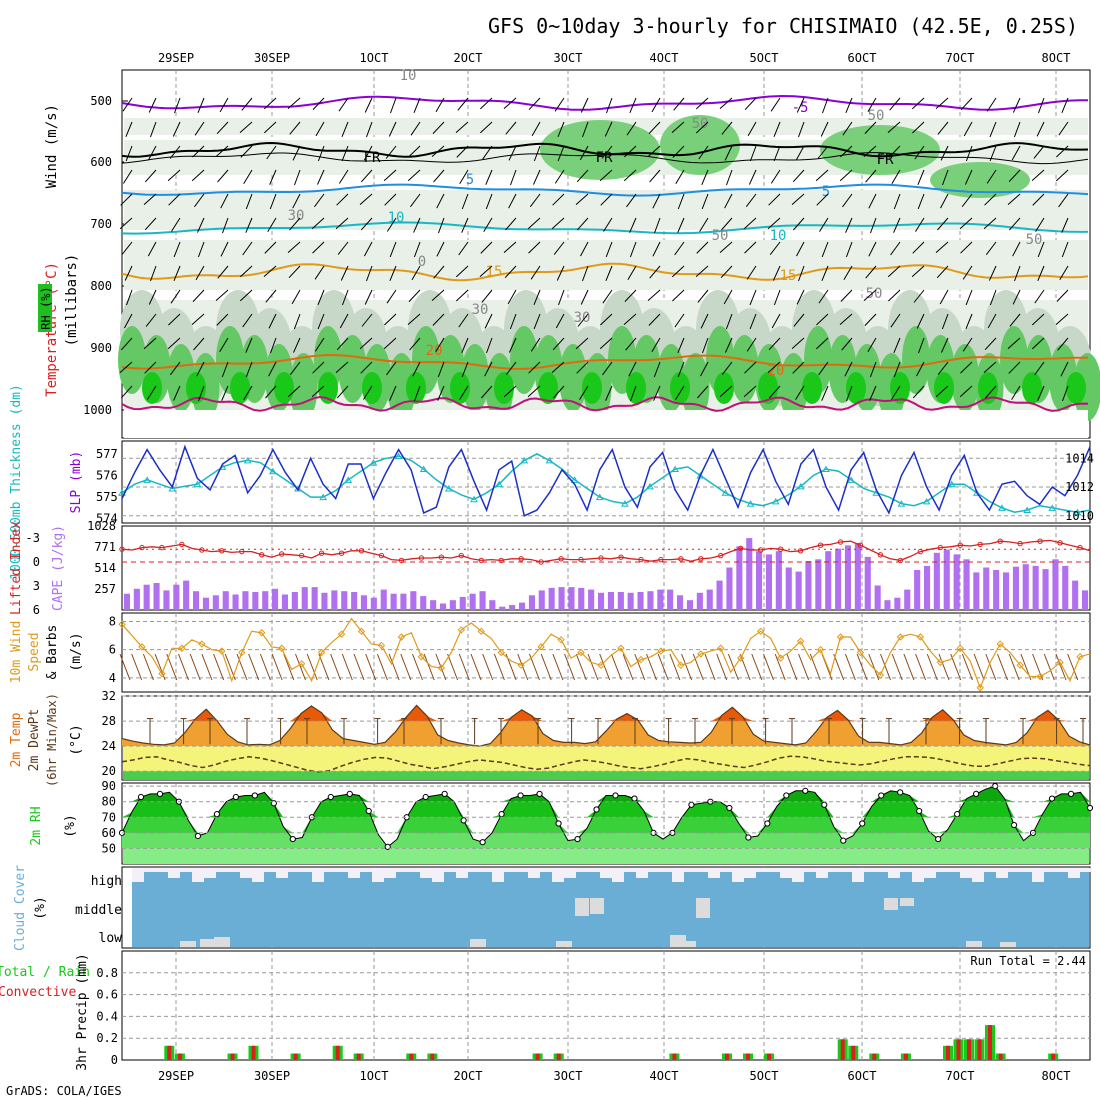 The height and width of the screenshot is (1100, 1100). What do you see at coordinates (468, 1076) in the screenshot?
I see `time-label-bottom-3: 2OCT` at bounding box center [468, 1076].